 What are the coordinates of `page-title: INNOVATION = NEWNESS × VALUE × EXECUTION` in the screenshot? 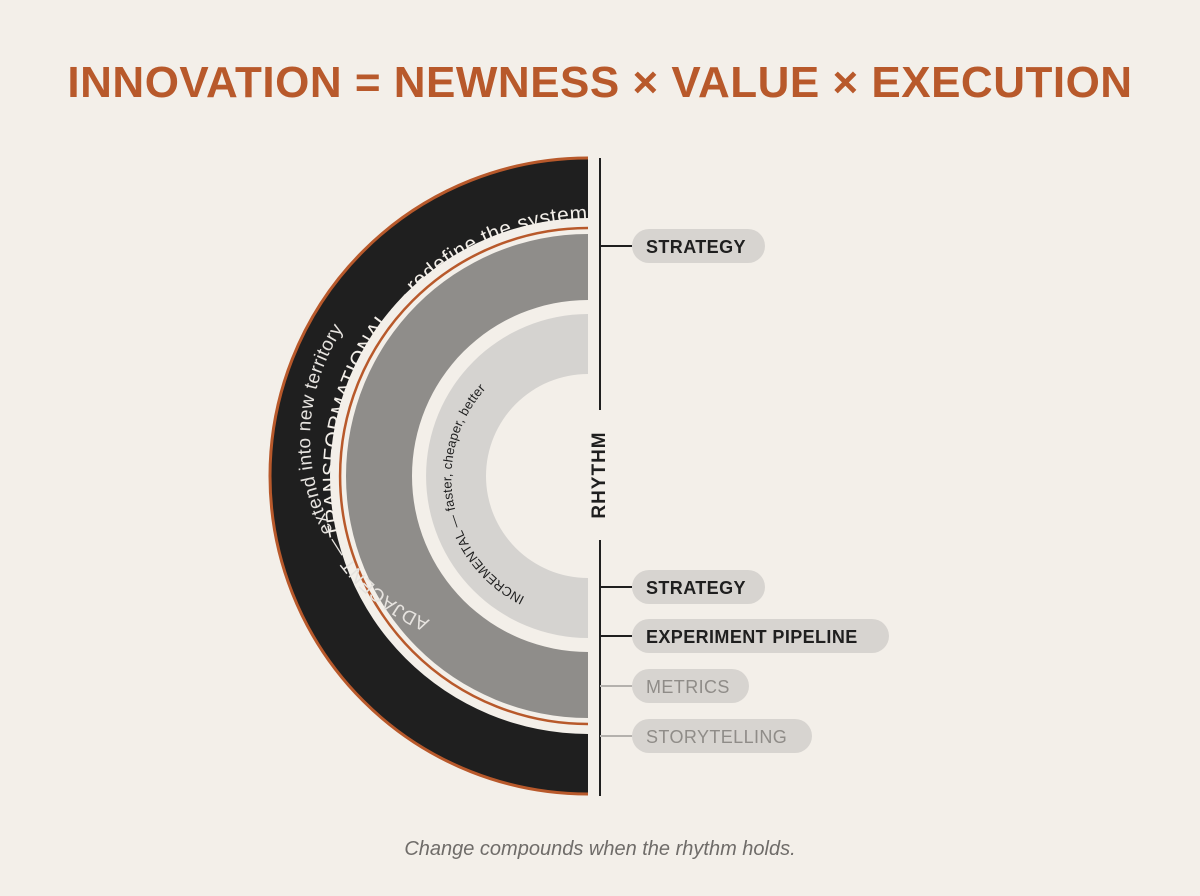 It's located at (600, 82).